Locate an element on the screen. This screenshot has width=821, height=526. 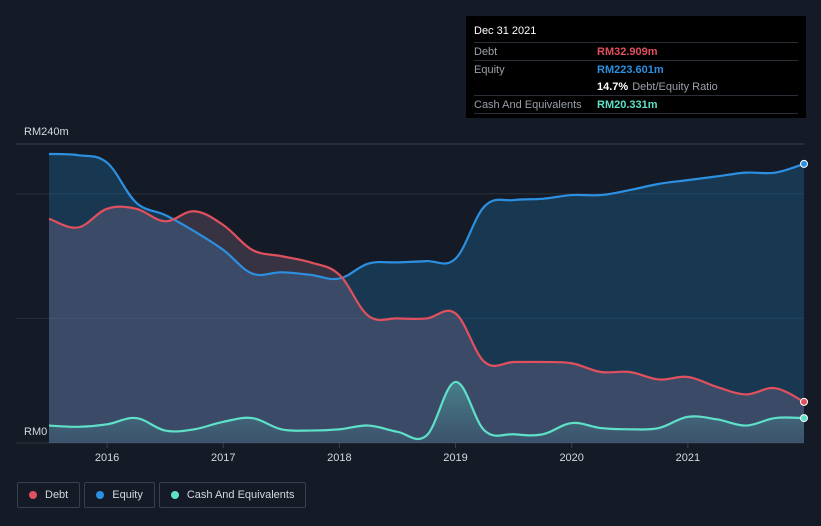
tooltip-ratio-label: Debt/Equity Ratio is located at coordinates (675, 86).